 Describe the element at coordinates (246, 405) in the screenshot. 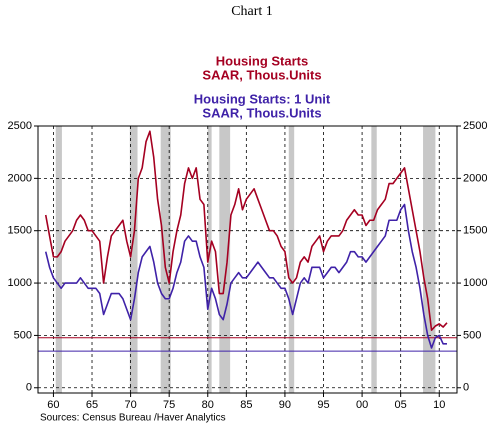

I see `x-tick-label: 85` at that location.